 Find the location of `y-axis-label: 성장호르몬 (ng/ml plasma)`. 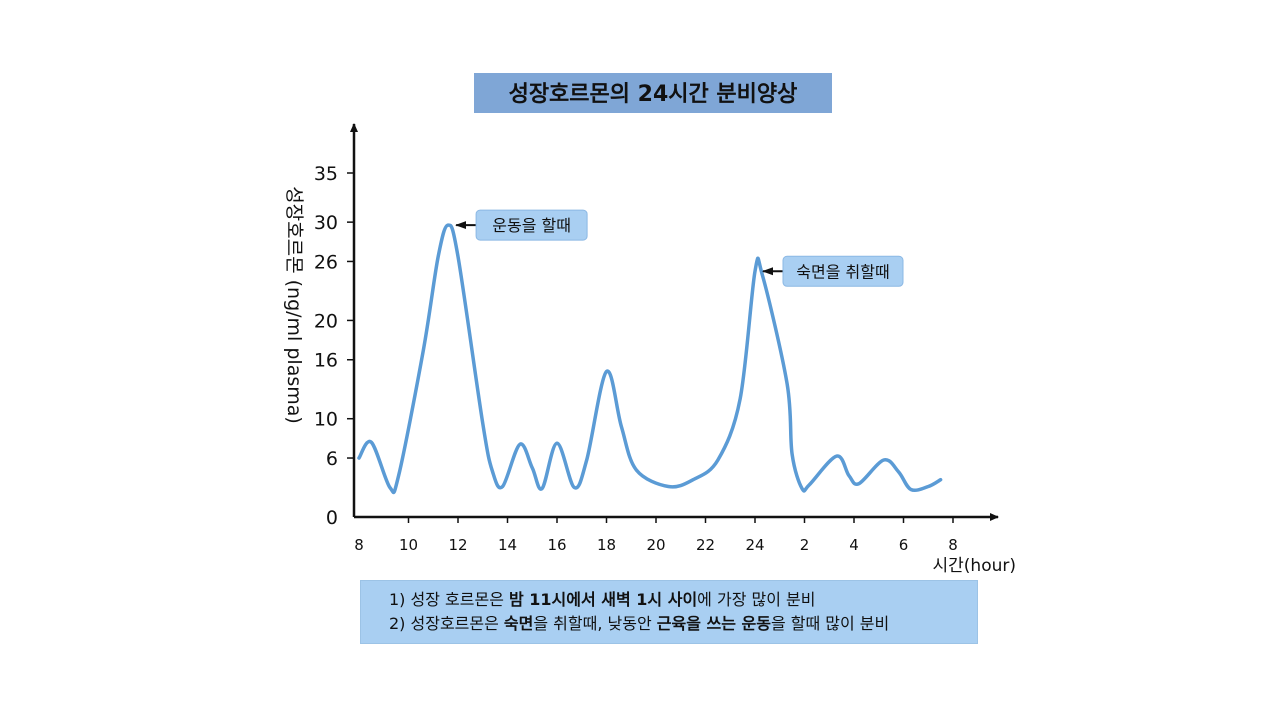

y-axis-label: 성장호르몬 (ng/ml plasma) is located at coordinates (294, 305).